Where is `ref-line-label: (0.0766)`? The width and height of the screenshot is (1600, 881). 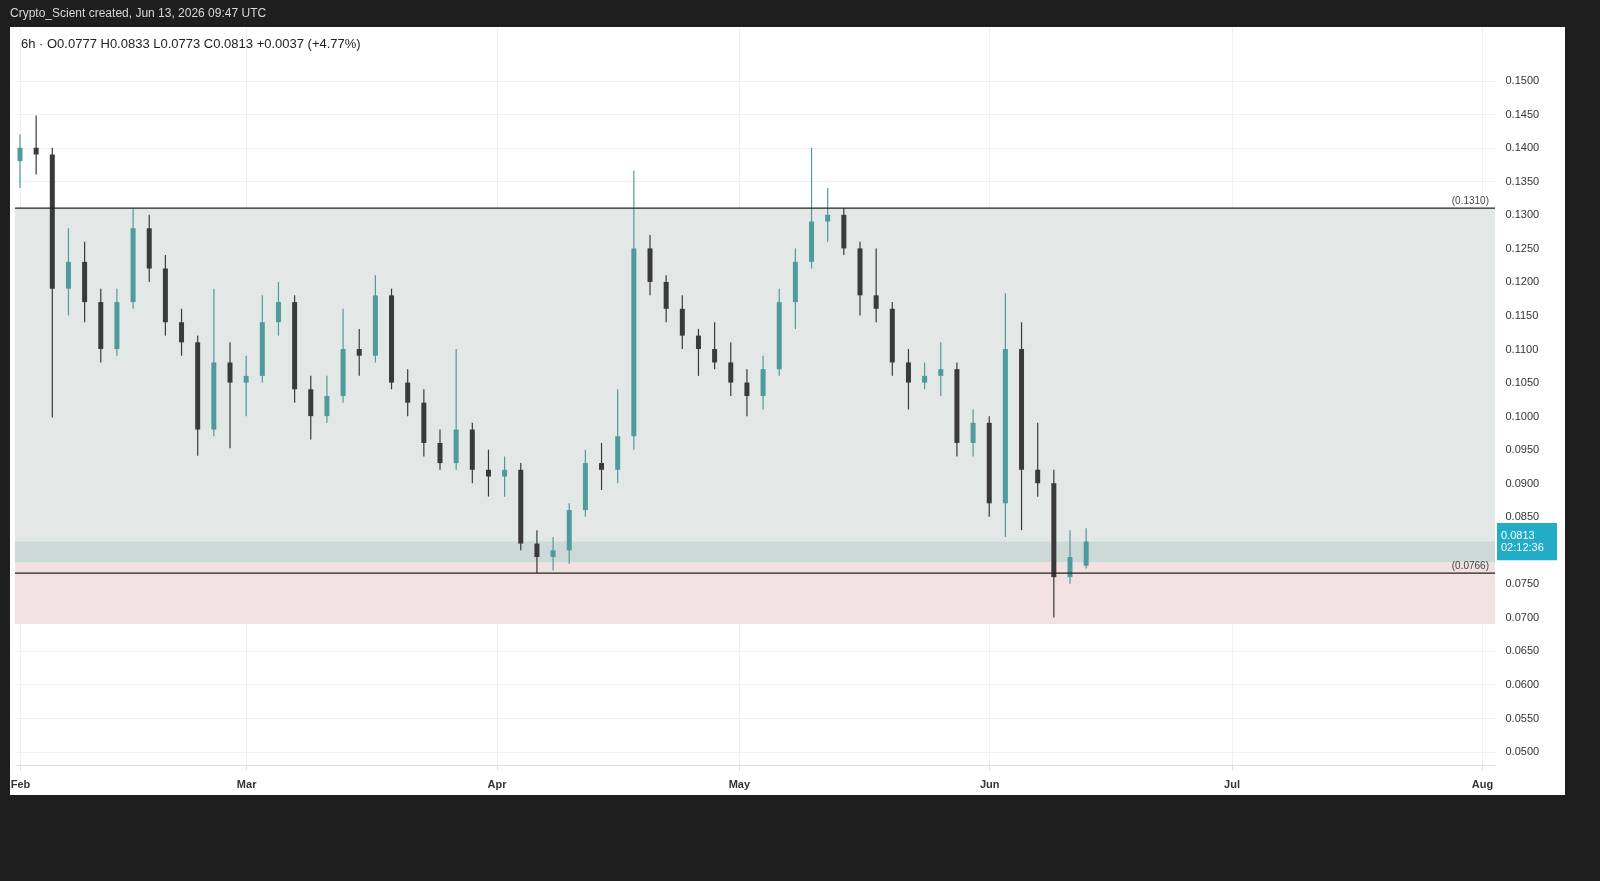 ref-line-label: (0.0766) is located at coordinates (1470, 566).